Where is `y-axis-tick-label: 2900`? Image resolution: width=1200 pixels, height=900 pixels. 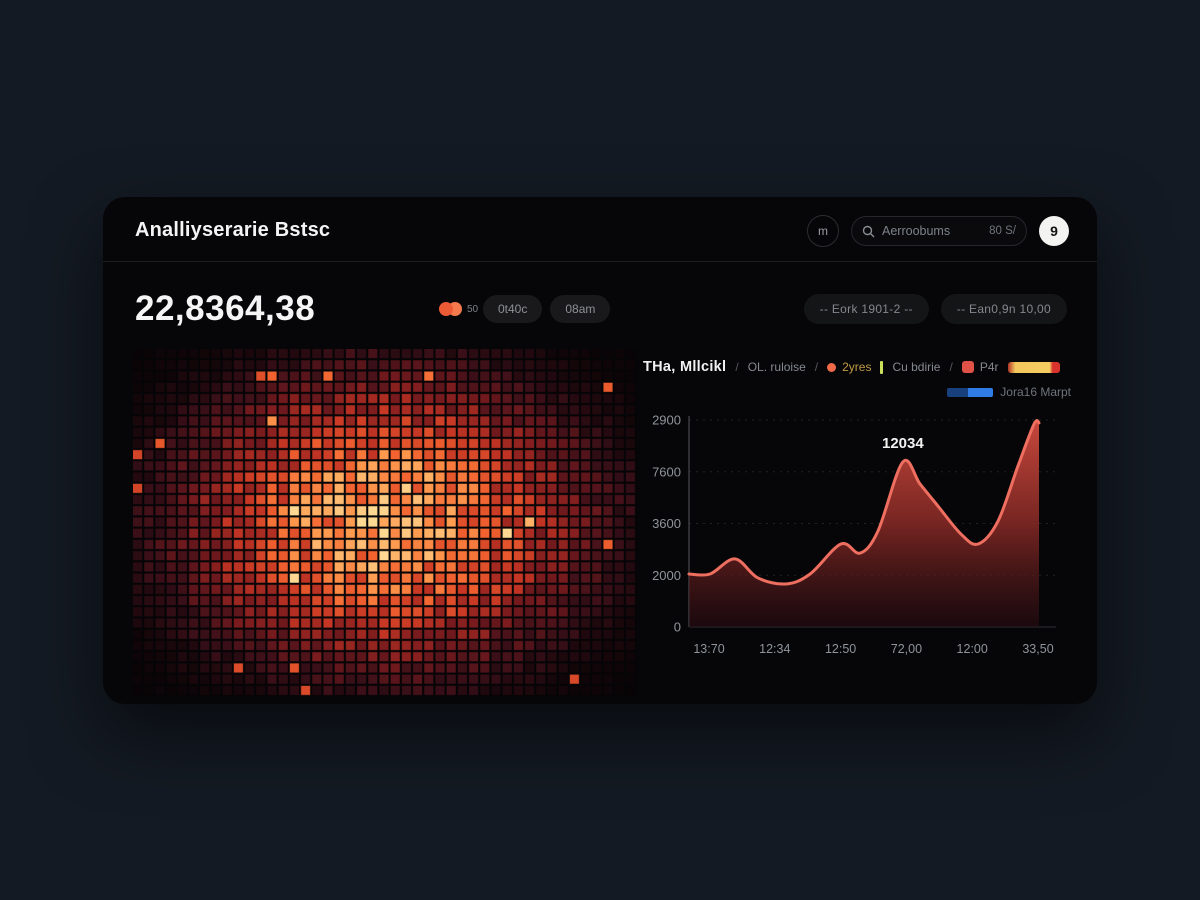 y-axis-tick-label: 2900 is located at coordinates (666, 420).